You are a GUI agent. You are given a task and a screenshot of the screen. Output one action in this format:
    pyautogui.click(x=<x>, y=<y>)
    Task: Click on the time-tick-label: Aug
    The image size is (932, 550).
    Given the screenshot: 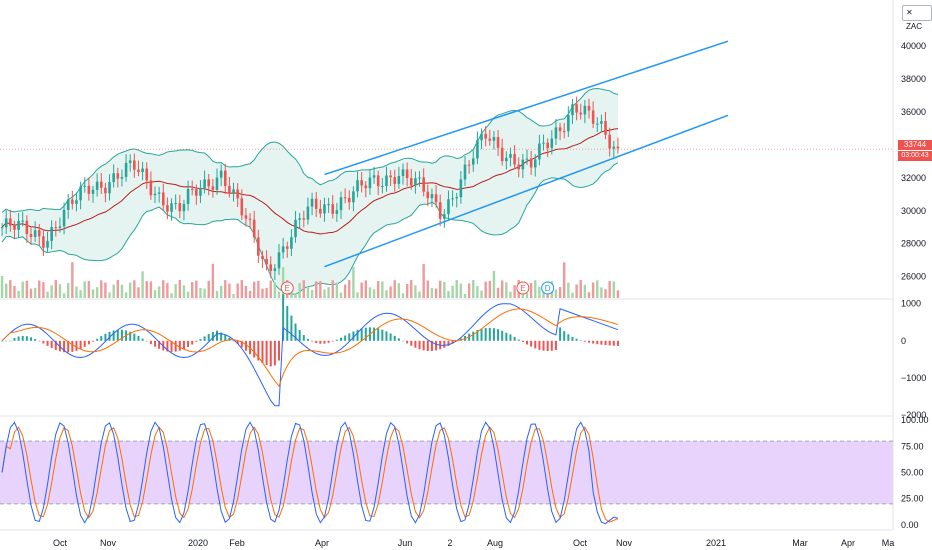 What is the action you would take?
    pyautogui.click(x=495, y=543)
    